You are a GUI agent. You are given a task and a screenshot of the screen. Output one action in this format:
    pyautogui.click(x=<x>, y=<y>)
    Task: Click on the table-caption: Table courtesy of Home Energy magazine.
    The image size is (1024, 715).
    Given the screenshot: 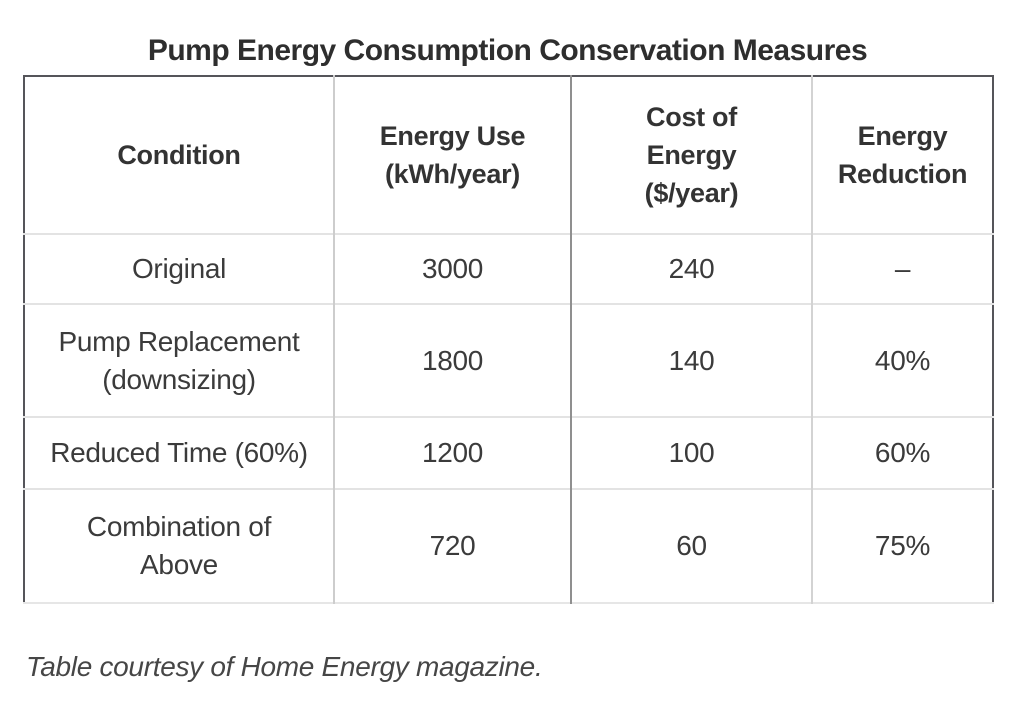 What is the action you would take?
    pyautogui.click(x=284, y=666)
    